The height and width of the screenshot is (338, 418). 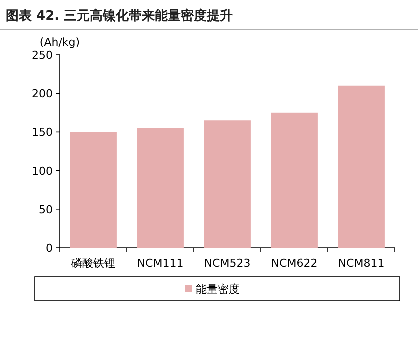 What do you see at coordinates (120, 16) in the screenshot?
I see `chart-title: 图表 42. 三元高镍化带来能量密度提升` at bounding box center [120, 16].